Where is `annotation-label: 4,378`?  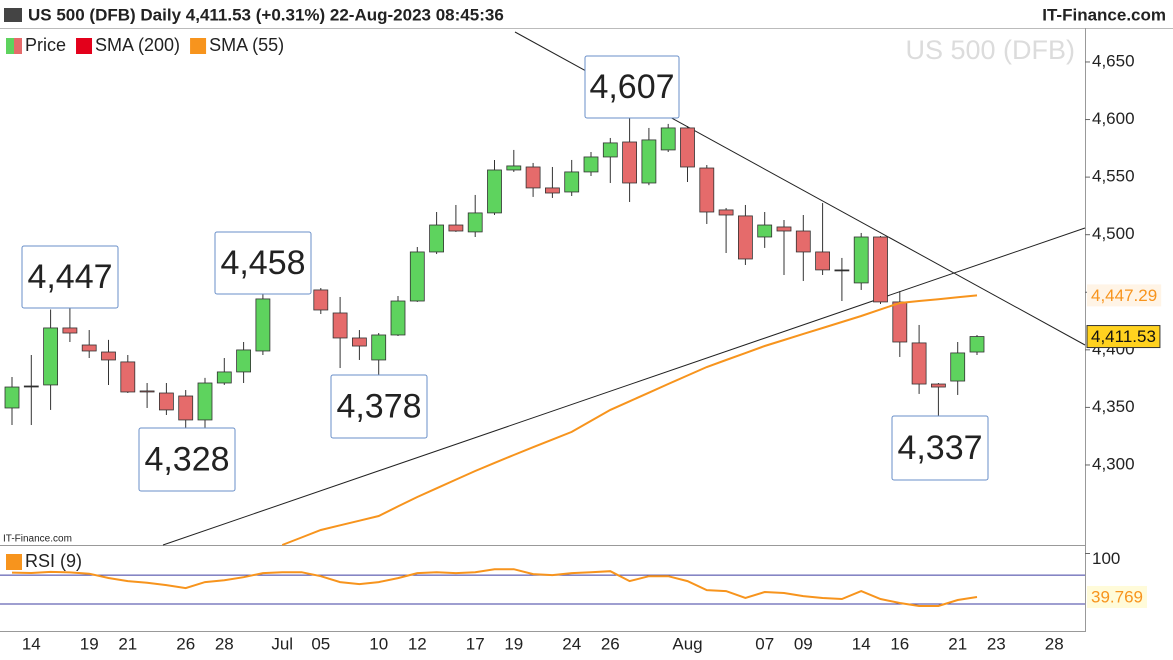
annotation-label: 4,378 is located at coordinates (378, 406).